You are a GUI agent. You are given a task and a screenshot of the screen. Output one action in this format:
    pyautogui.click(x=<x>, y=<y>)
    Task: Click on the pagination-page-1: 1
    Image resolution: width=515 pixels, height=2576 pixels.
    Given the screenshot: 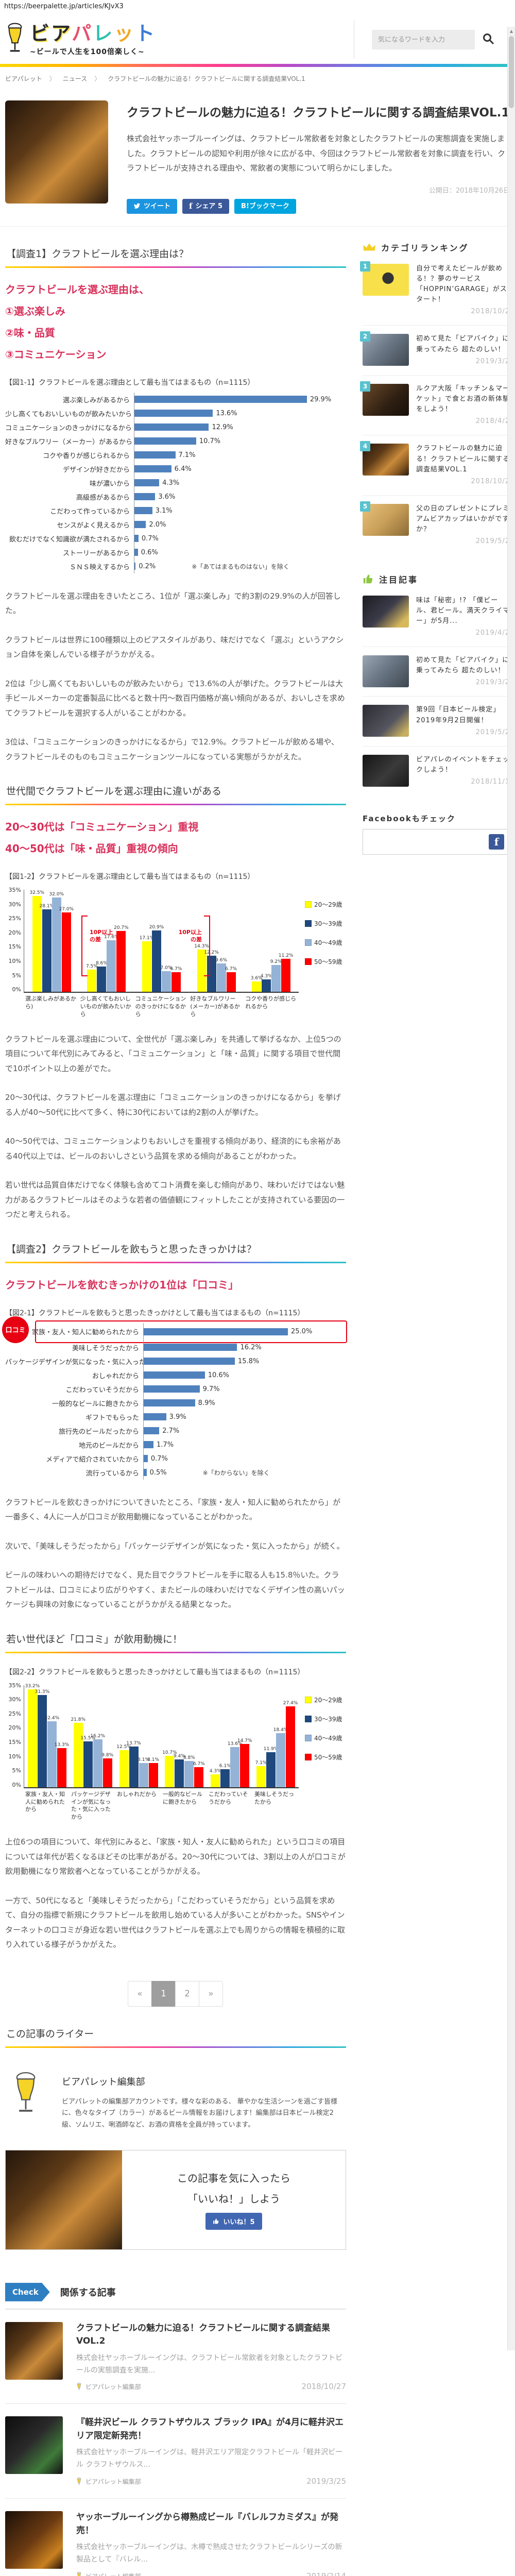 What is the action you would take?
    pyautogui.click(x=163, y=1993)
    